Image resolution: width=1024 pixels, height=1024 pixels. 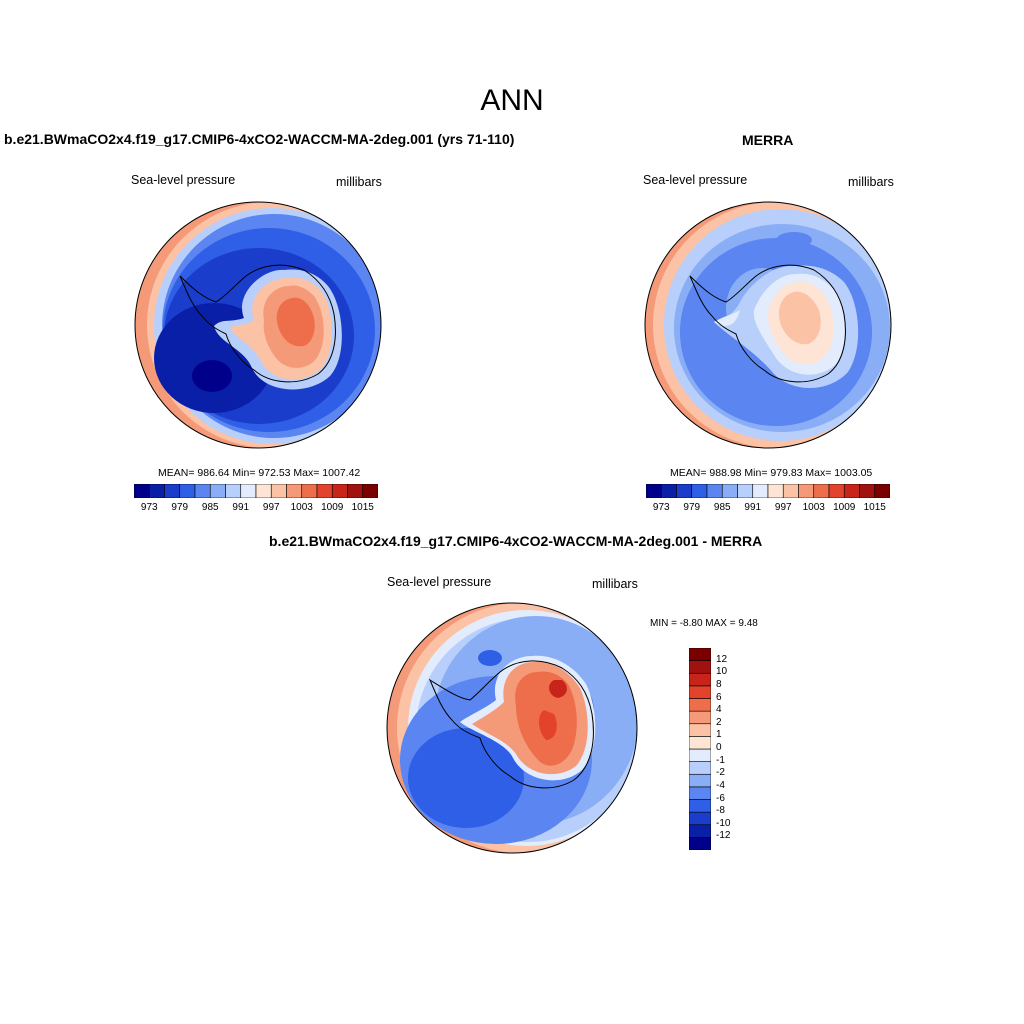 What do you see at coordinates (259, 473) in the screenshot?
I see `panel-1-stats: MEAN= 986.64 Min= 972.53 Max= 1007.42` at bounding box center [259, 473].